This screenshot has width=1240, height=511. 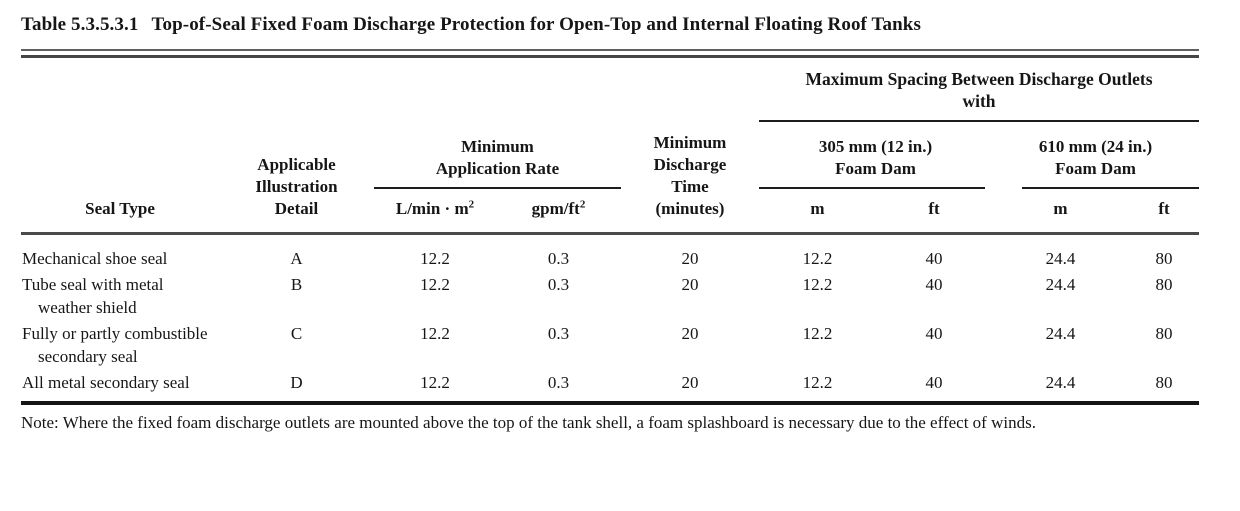 What do you see at coordinates (120, 178) in the screenshot?
I see `col-header-seal-type: Seal Type` at bounding box center [120, 178].